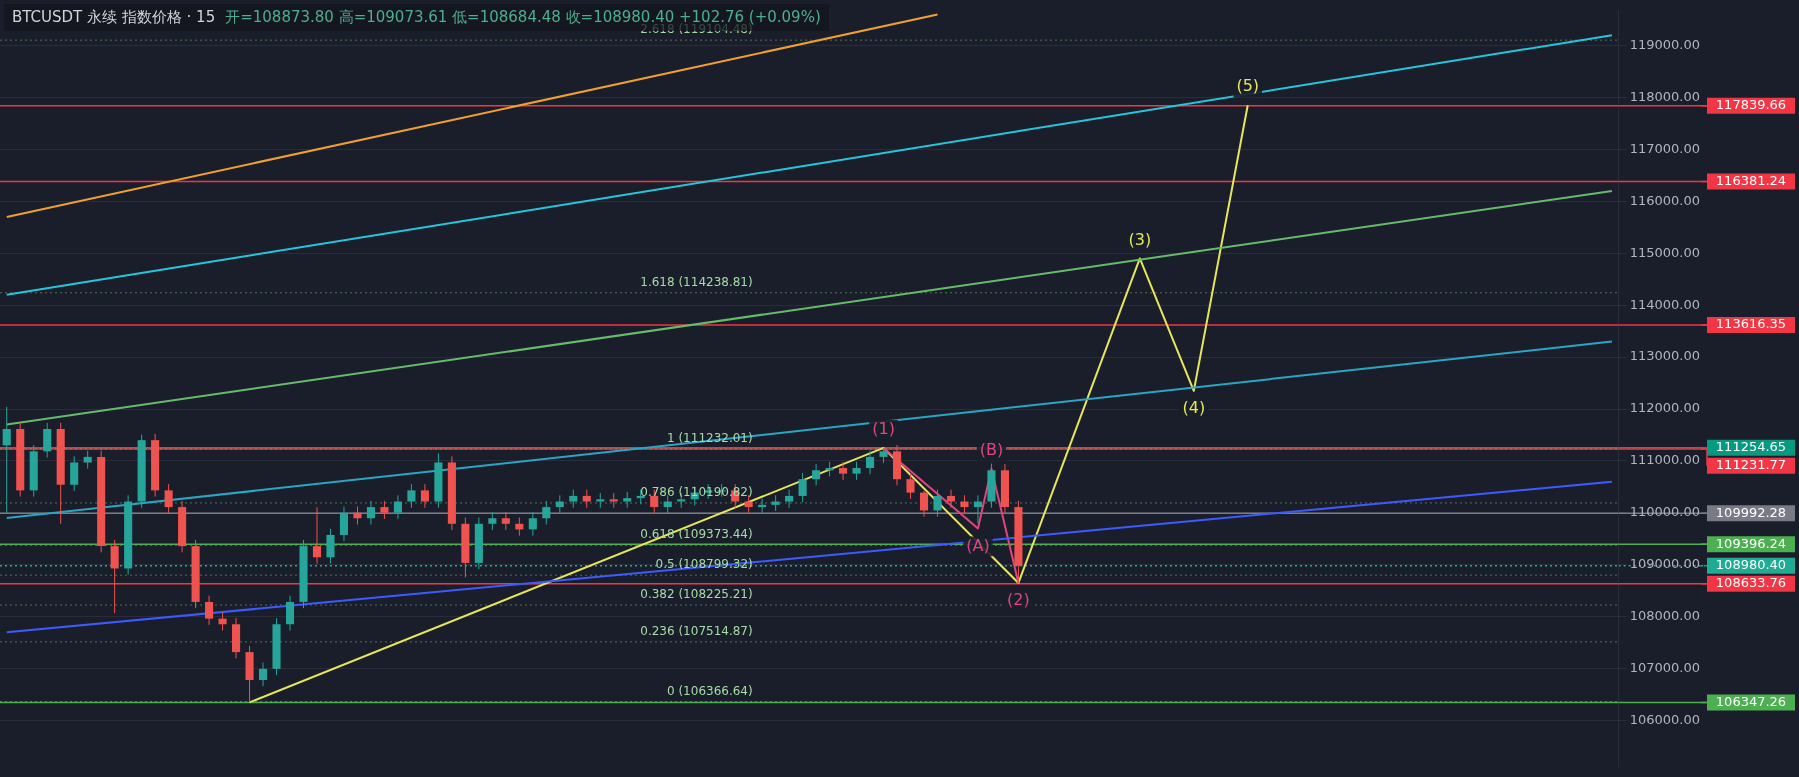 The width and height of the screenshot is (1799, 777). Describe the element at coordinates (1751, 543) in the screenshot. I see `ref-line-label: 109396.24` at that location.